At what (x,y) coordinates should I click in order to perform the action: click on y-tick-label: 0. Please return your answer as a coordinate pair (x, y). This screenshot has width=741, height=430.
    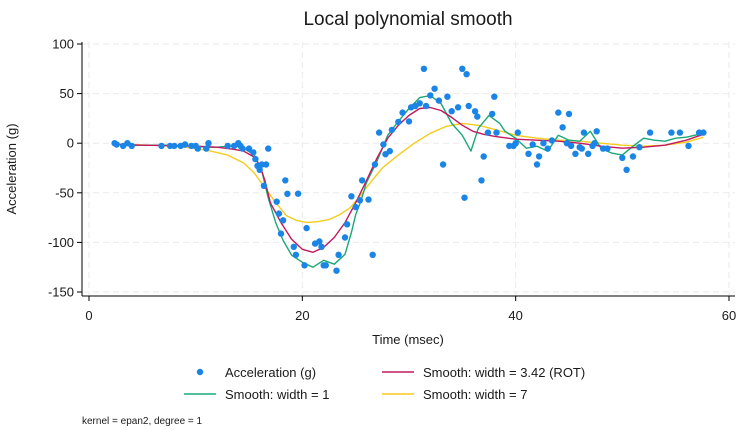
    Looking at the image, I should click on (70, 143).